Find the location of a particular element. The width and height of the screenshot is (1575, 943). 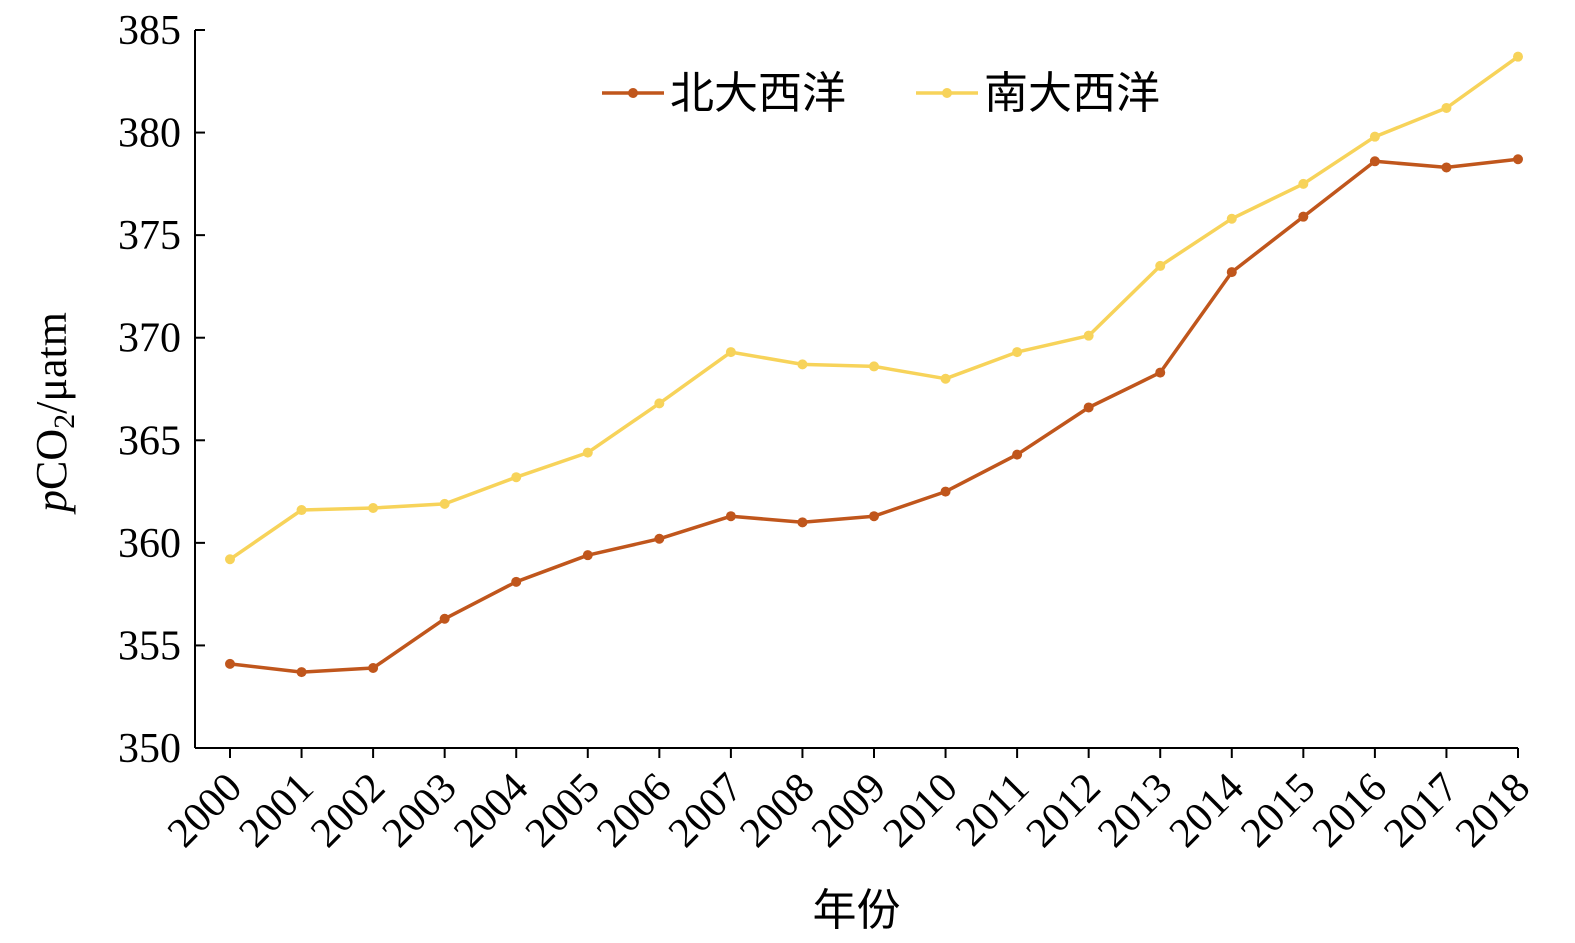

x-tick-label: 2005 is located at coordinates (563, 811).